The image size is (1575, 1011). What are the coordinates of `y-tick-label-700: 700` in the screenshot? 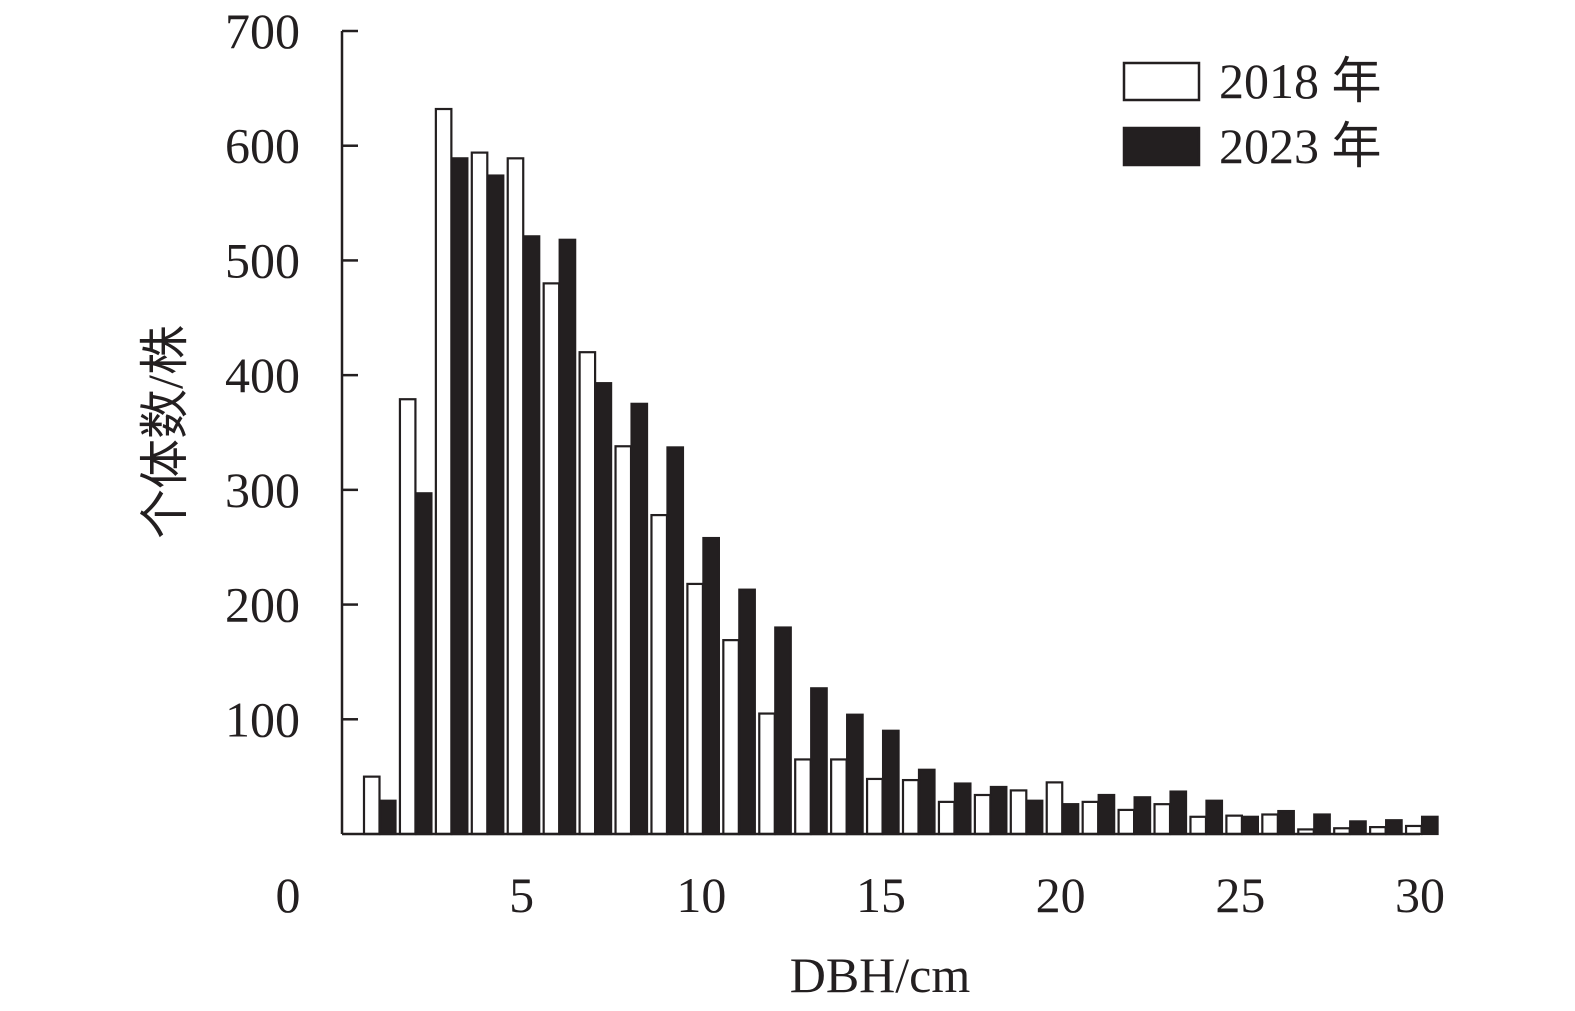 It's located at (262, 31).